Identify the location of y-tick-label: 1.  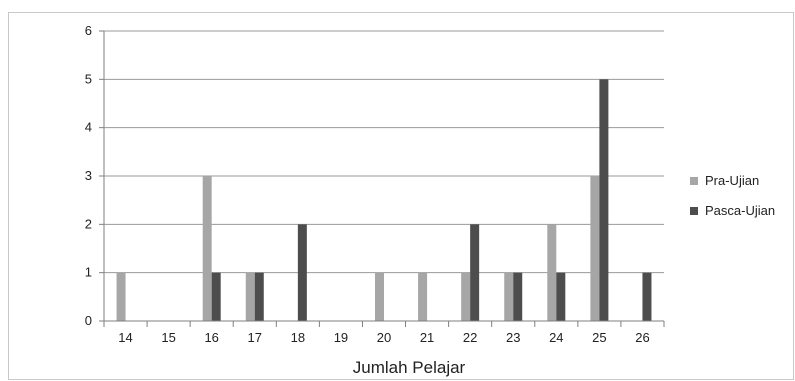
(88, 272).